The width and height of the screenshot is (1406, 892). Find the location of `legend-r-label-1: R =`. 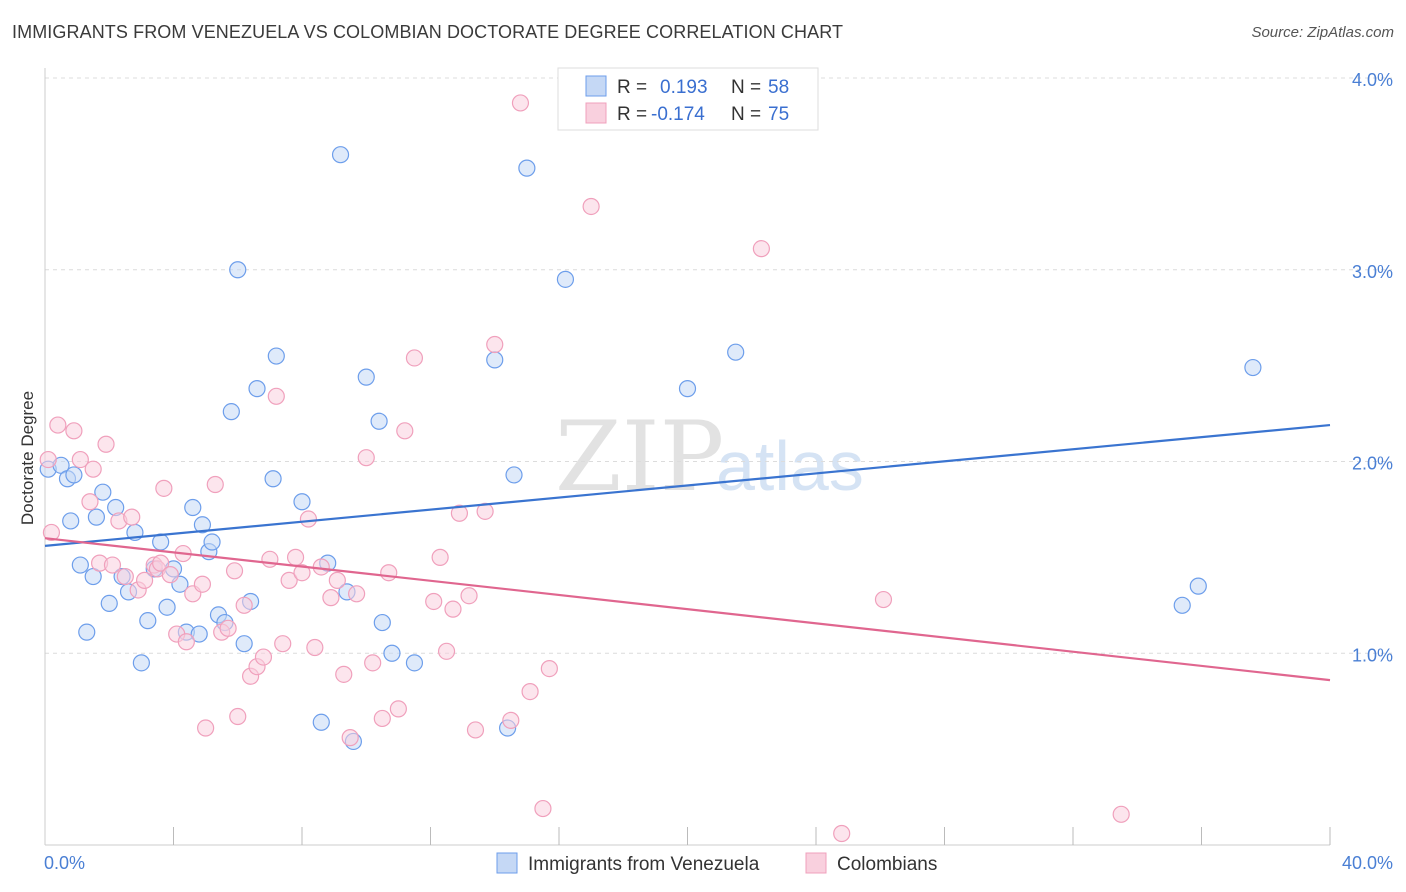

legend-r-label-1: R = is located at coordinates (632, 87).